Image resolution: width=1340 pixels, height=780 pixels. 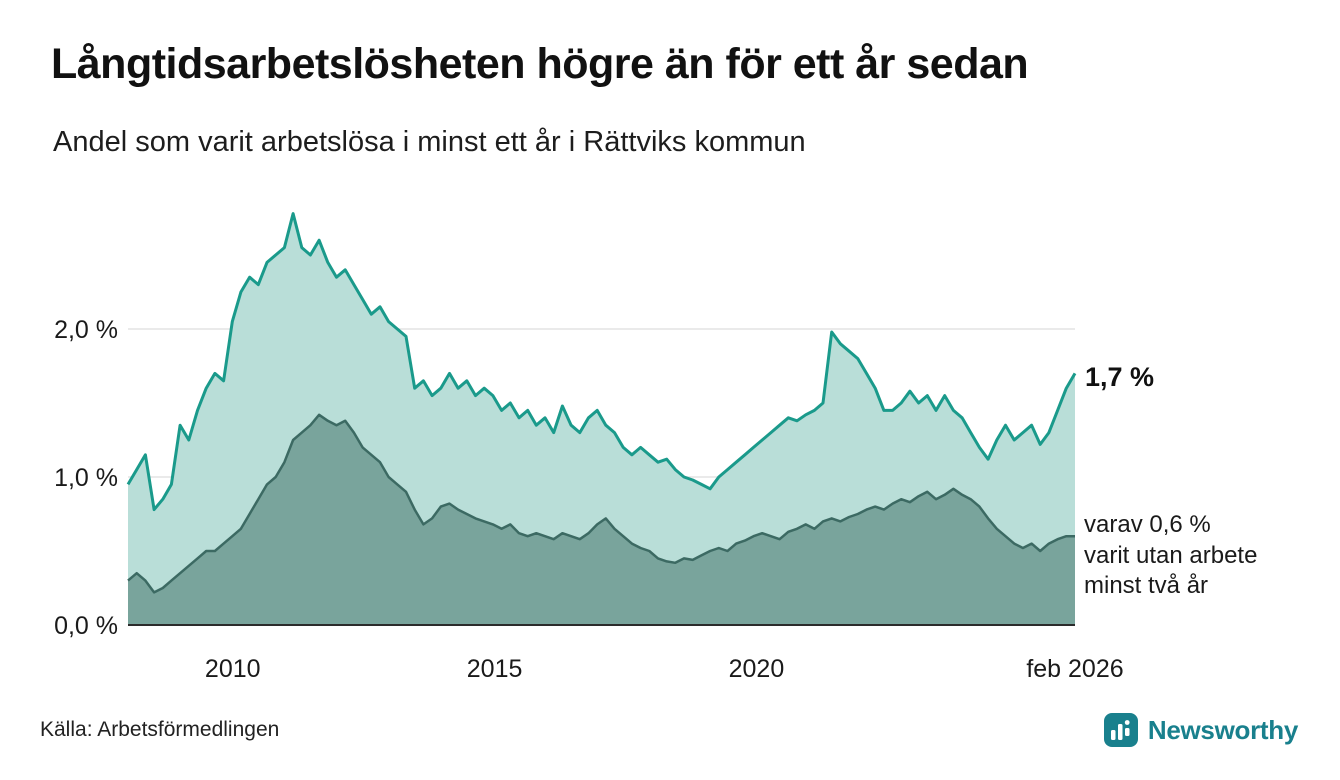 I want to click on svg-text: 2020, so click(x=757, y=669).